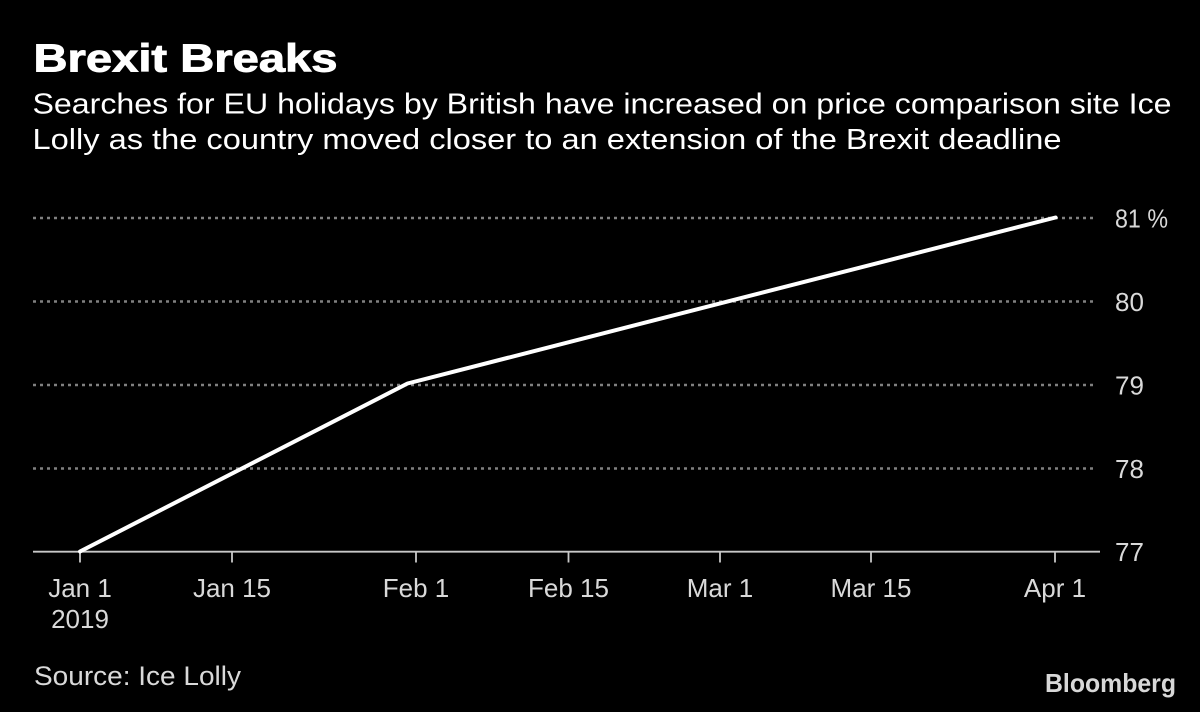  I want to click on svg-text: 80, so click(1129, 302).